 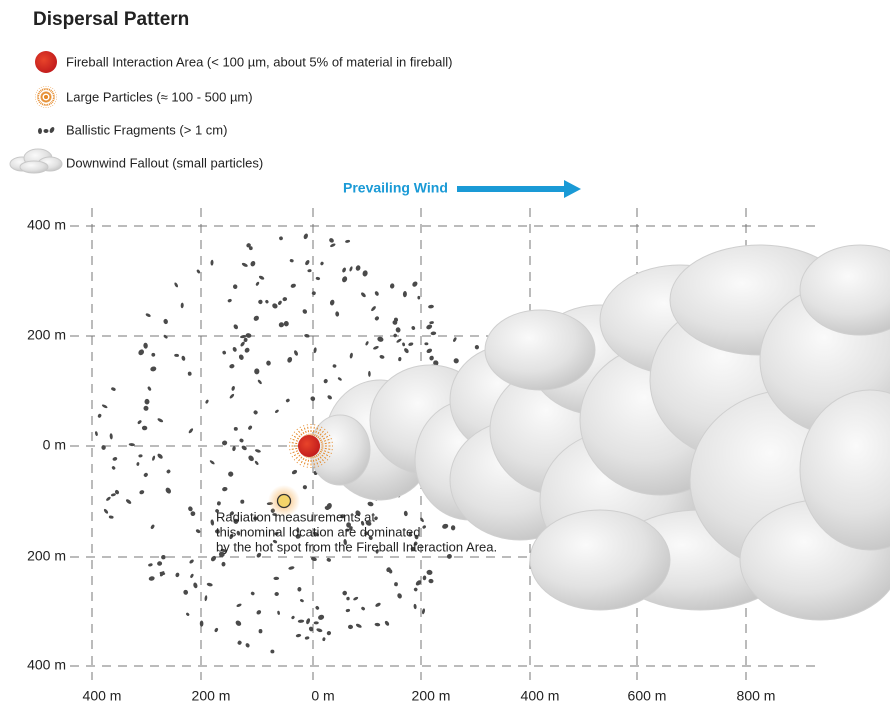 What do you see at coordinates (46, 556) in the screenshot?
I see `y-axis-label: 200 m` at bounding box center [46, 556].